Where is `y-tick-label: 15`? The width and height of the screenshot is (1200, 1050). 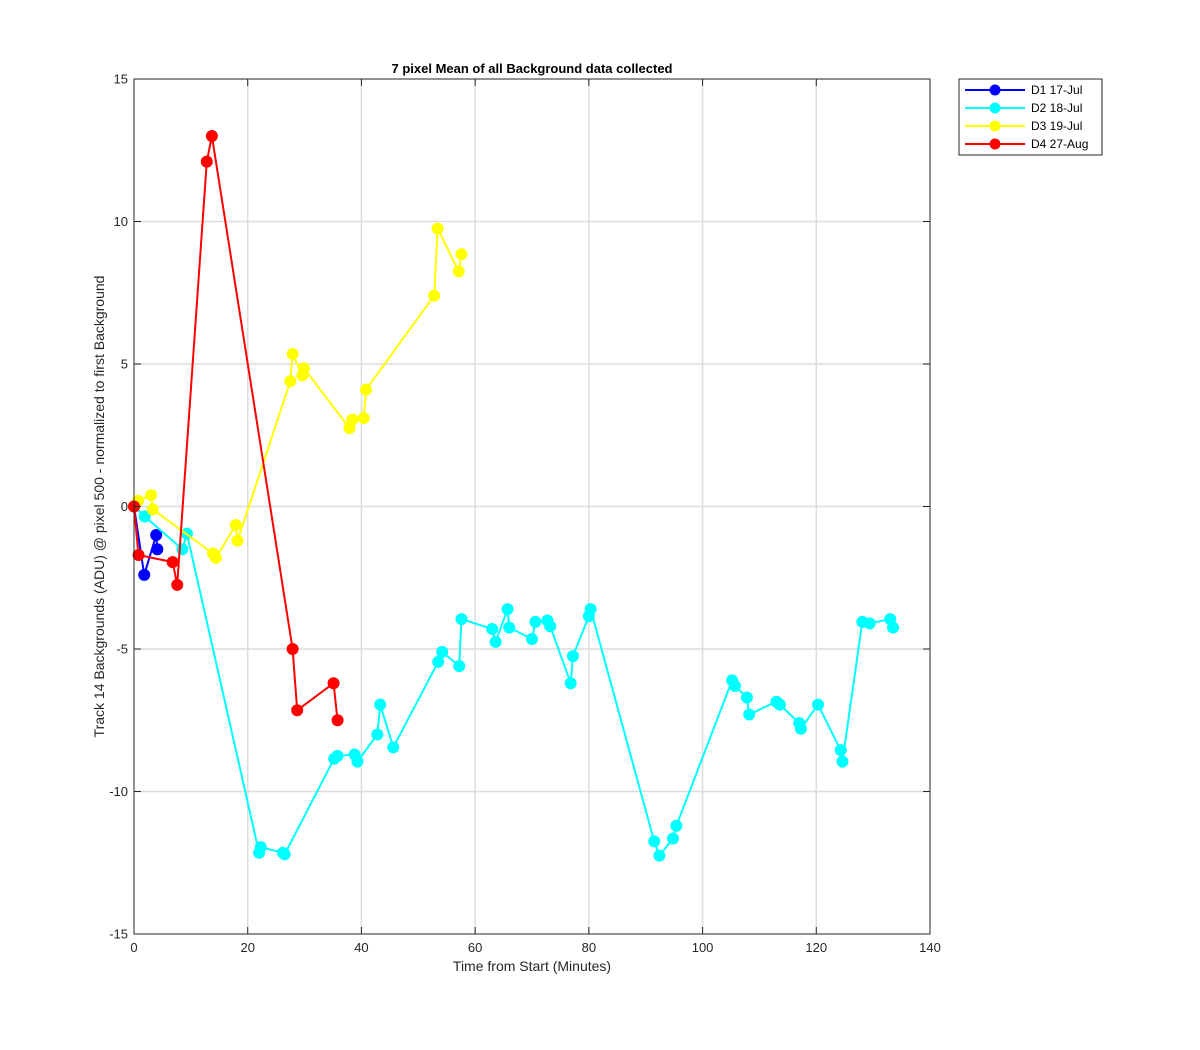
y-tick-label: 15 is located at coordinates (121, 79).